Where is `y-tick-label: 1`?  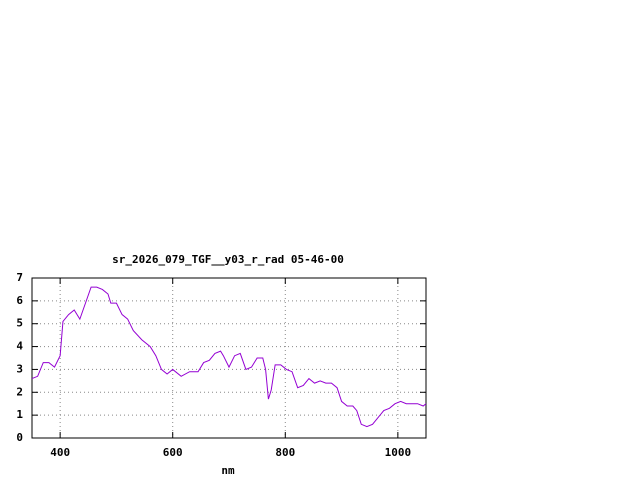 y-tick-label: 1 is located at coordinates (19, 414).